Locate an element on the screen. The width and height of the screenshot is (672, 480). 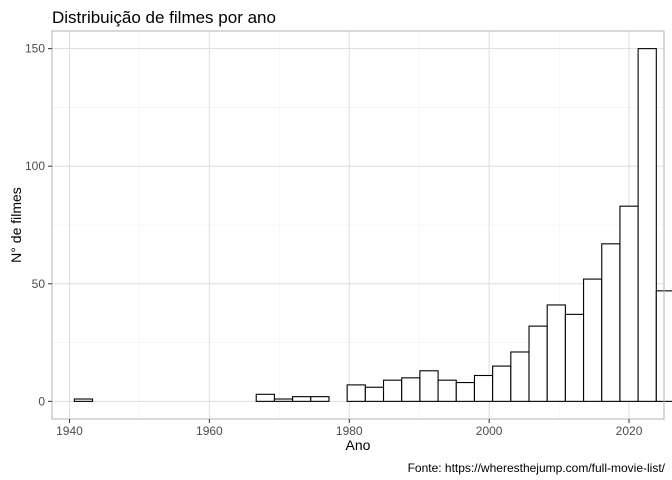
x-tick-label: 1940 is located at coordinates (69, 431).